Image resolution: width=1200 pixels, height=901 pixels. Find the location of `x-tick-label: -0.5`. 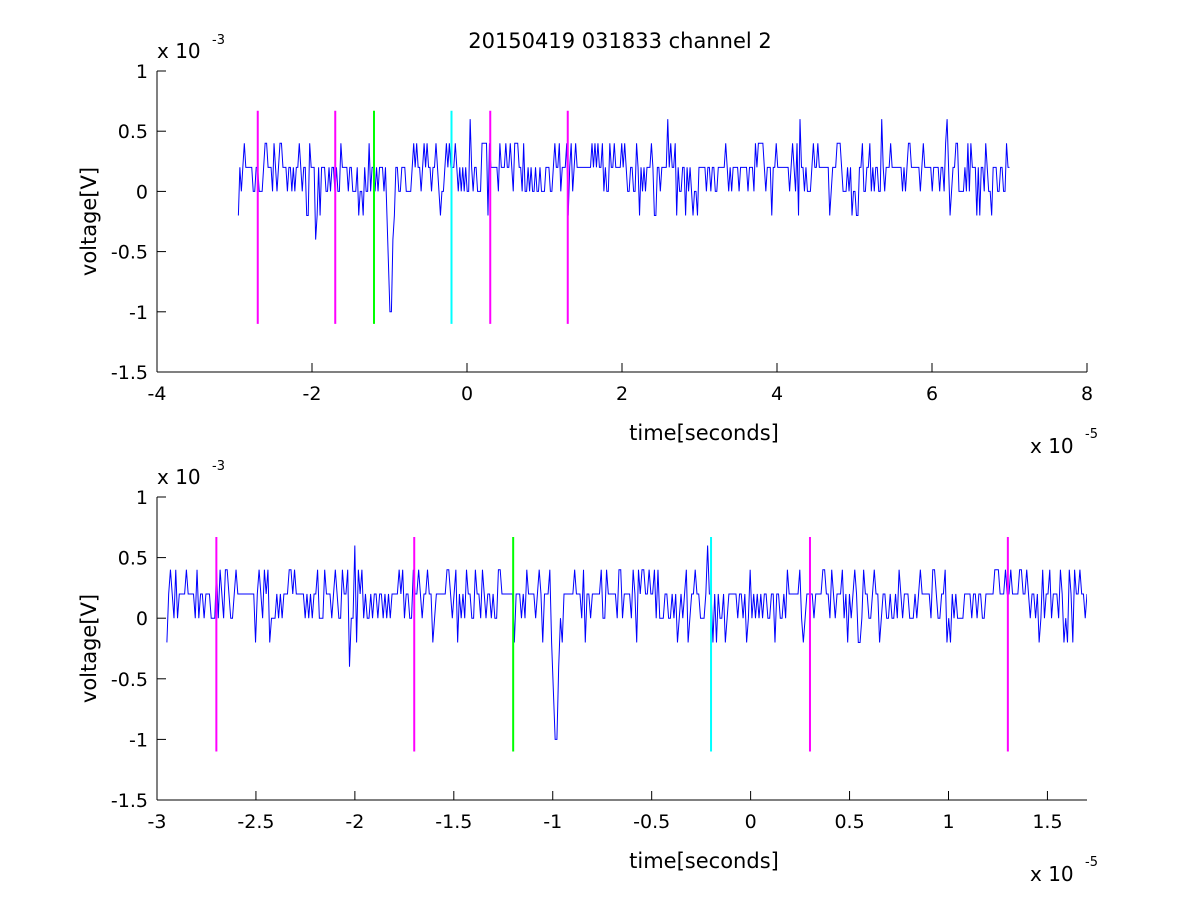

x-tick-label: -0.5 is located at coordinates (651, 822).